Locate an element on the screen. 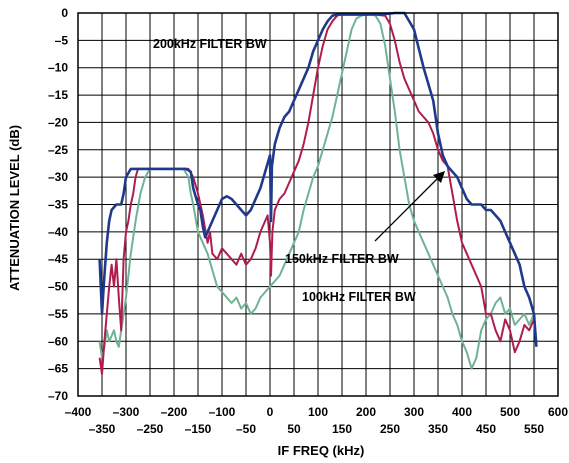 Image resolution: width=569 pixels, height=463 pixels. x-tick-label-lower: 150 is located at coordinates (342, 429).